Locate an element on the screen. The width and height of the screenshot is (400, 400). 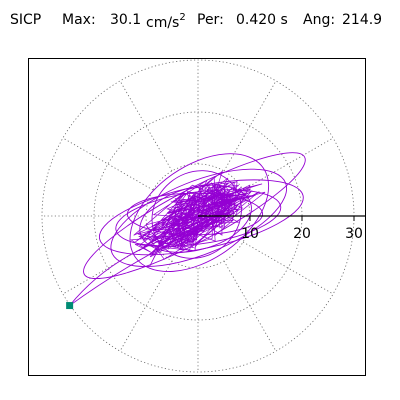
station-code: SICP is located at coordinates (26, 20).